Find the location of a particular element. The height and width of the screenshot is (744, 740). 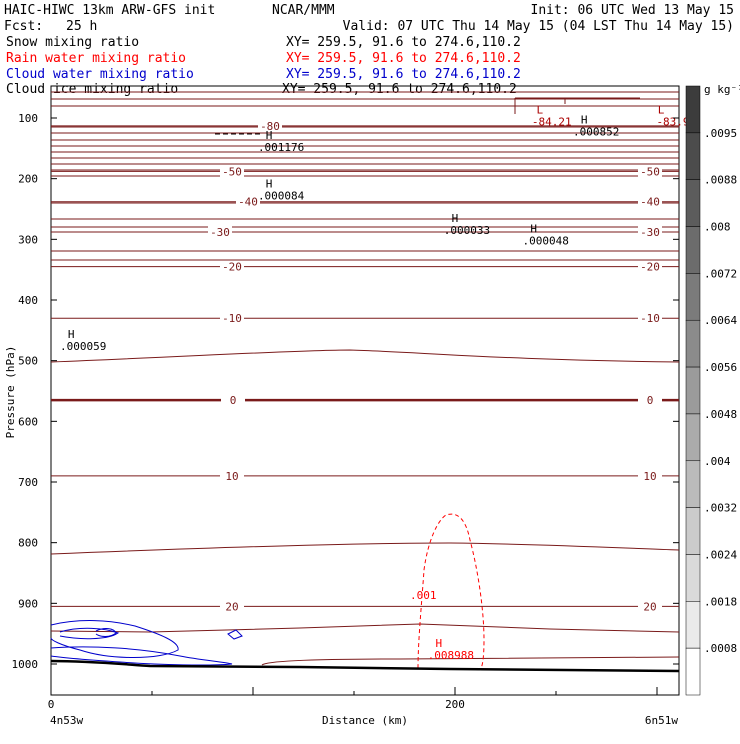

fcst-label: Fcst: is located at coordinates (23, 26).